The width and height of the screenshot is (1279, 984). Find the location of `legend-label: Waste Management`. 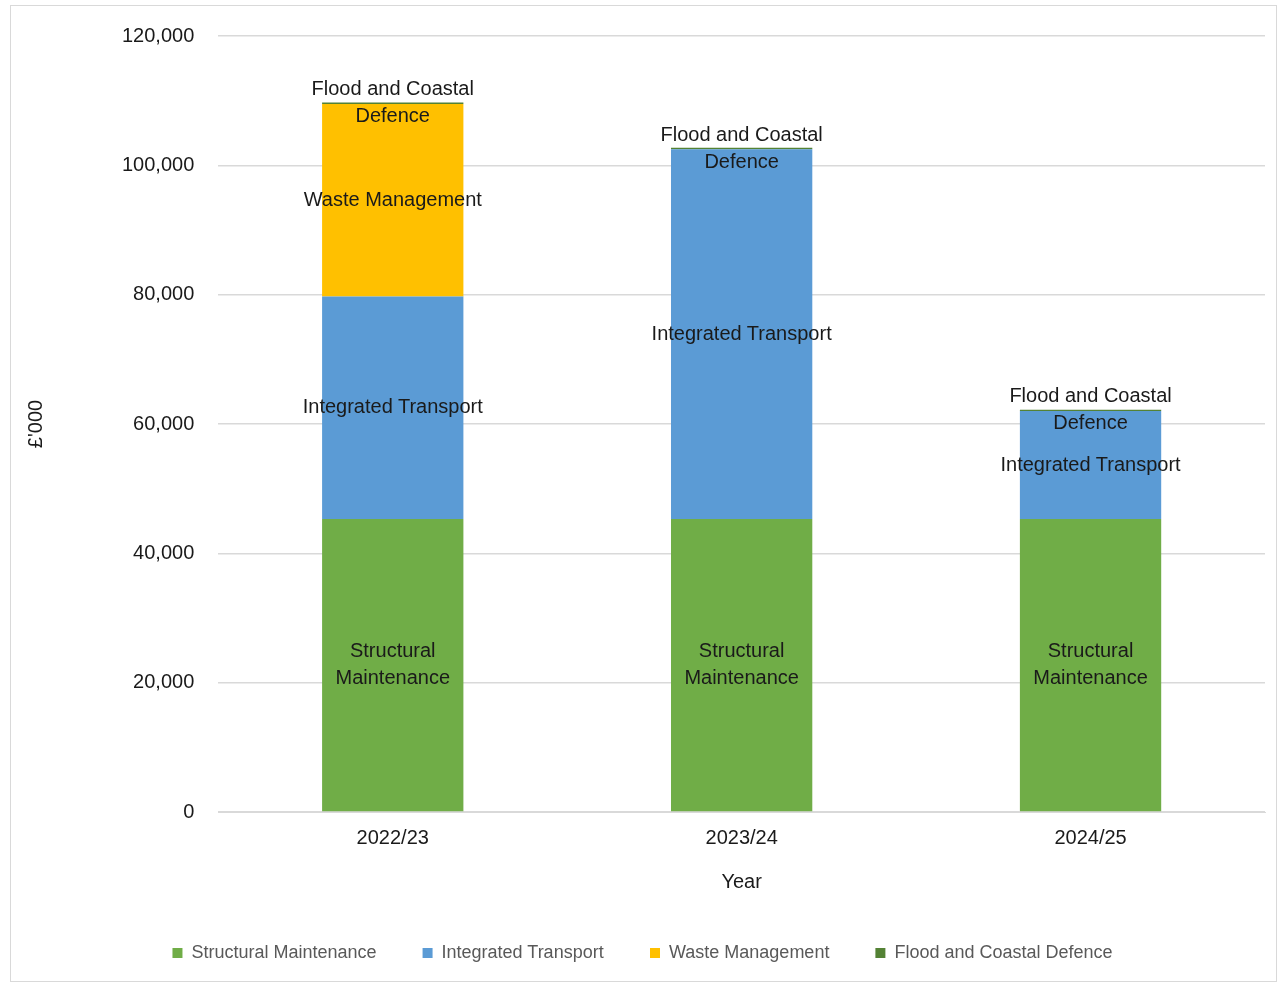

legend-label: Waste Management is located at coordinates (749, 951).